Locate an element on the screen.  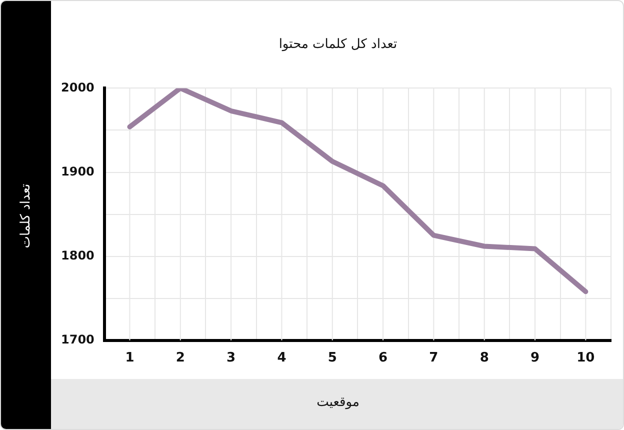
x-tick-label: 3 is located at coordinates (231, 358).